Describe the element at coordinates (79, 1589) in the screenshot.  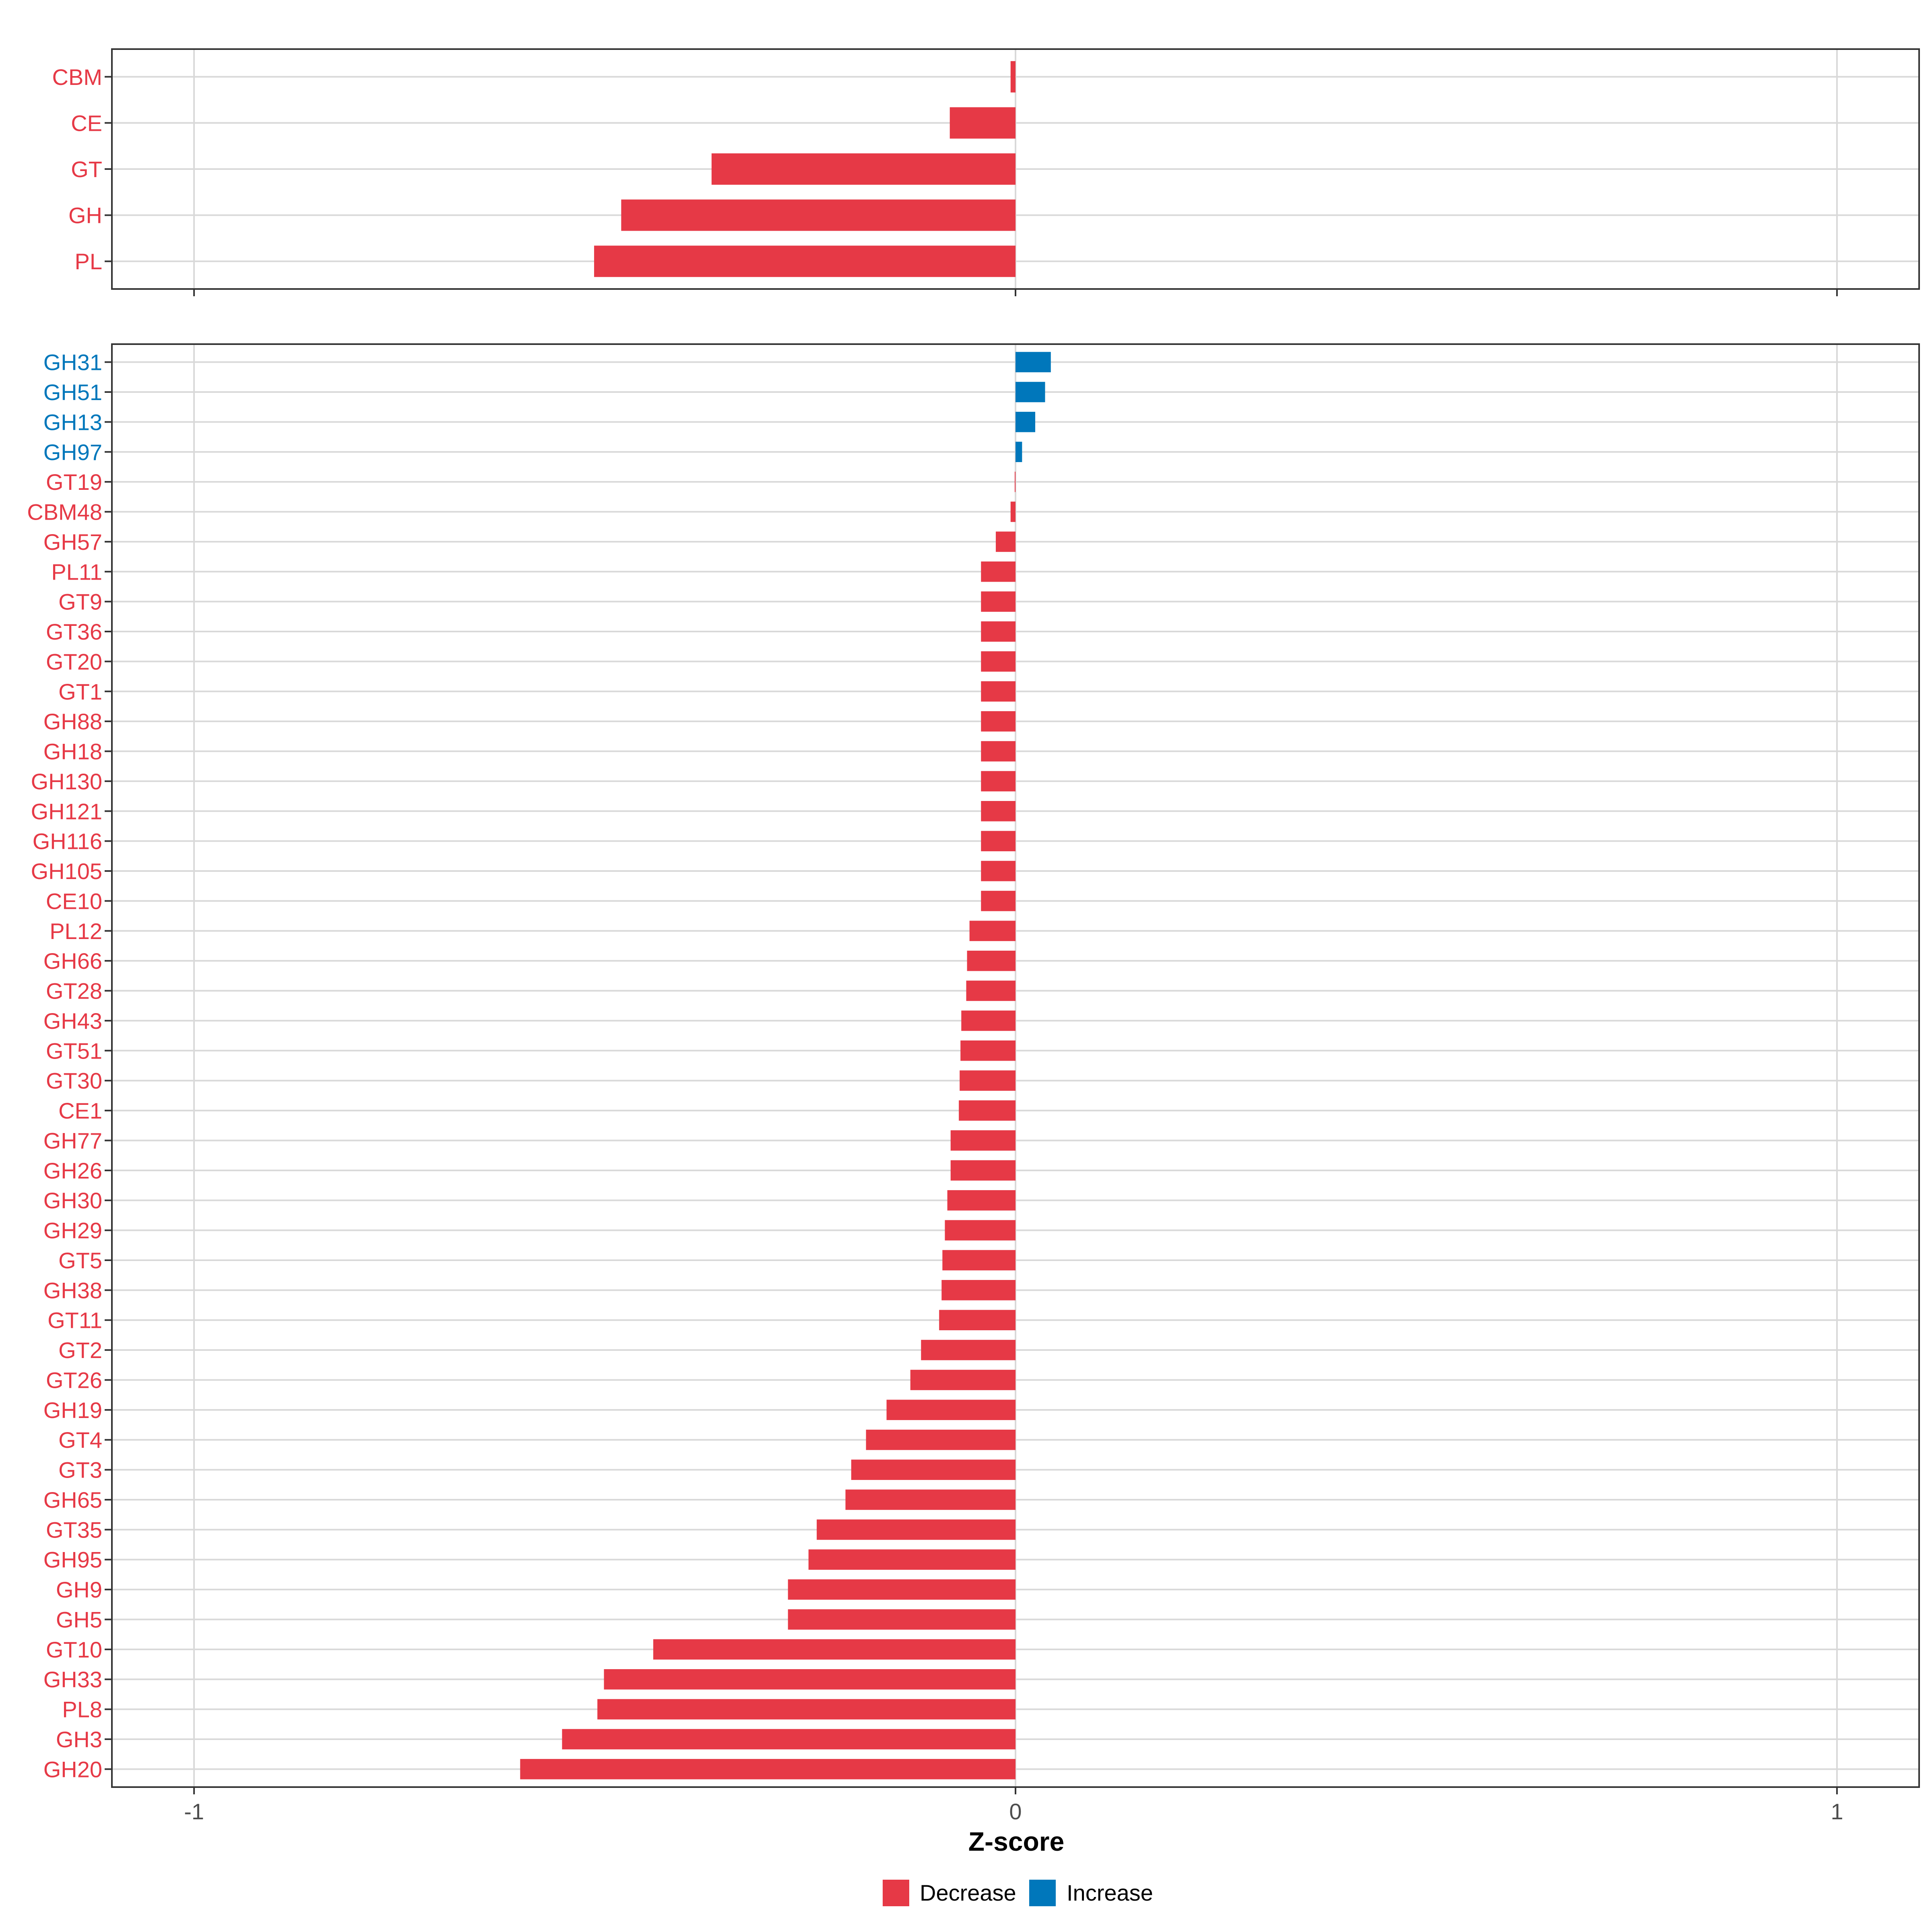
I see `category-label-gh9: GH9` at that location.